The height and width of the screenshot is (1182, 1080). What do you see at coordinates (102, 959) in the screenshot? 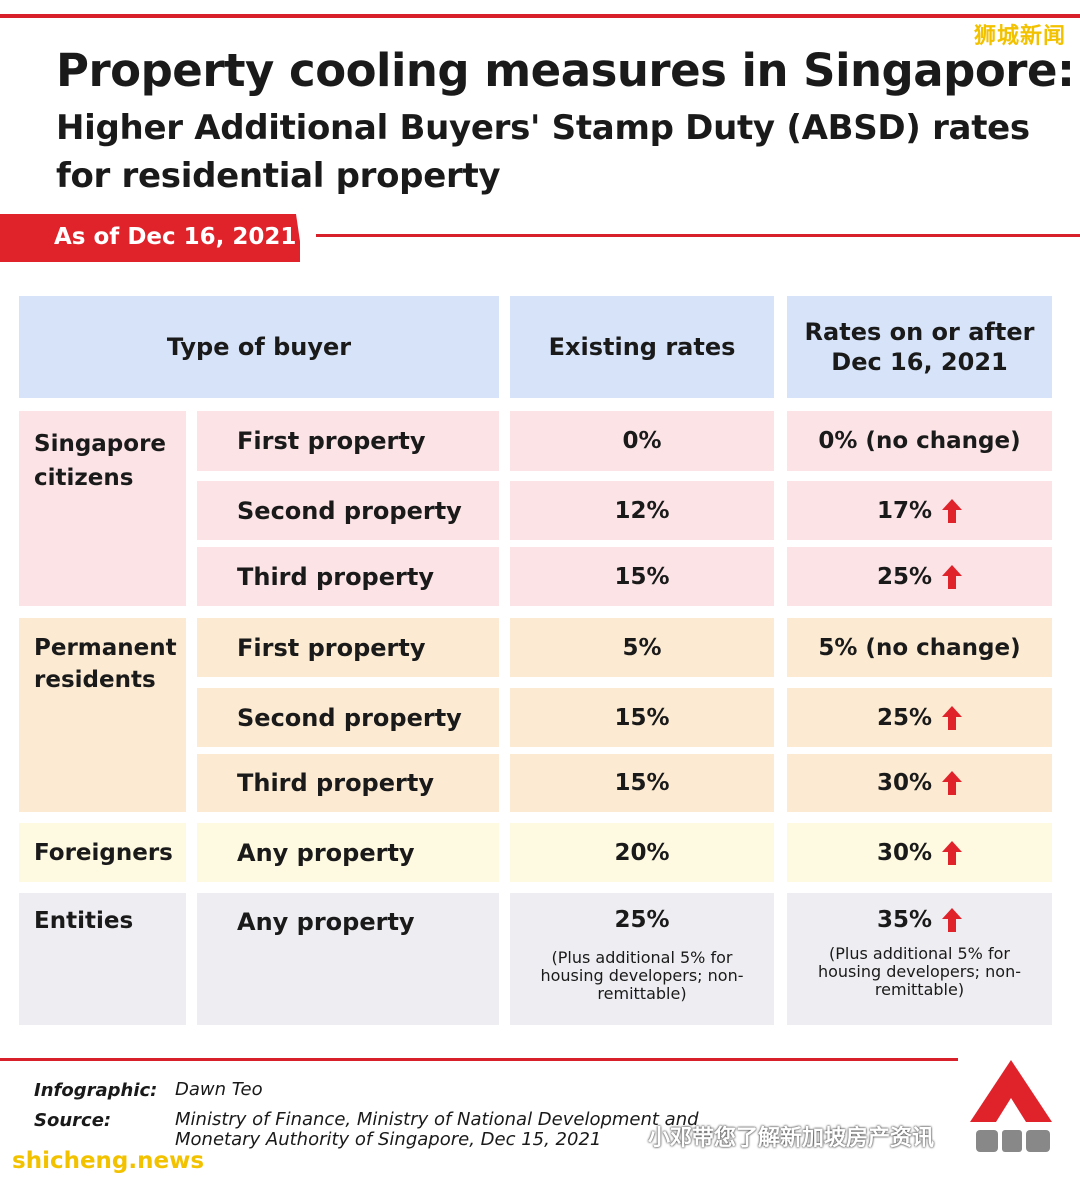
I see `group-entities: Entities` at bounding box center [102, 959].